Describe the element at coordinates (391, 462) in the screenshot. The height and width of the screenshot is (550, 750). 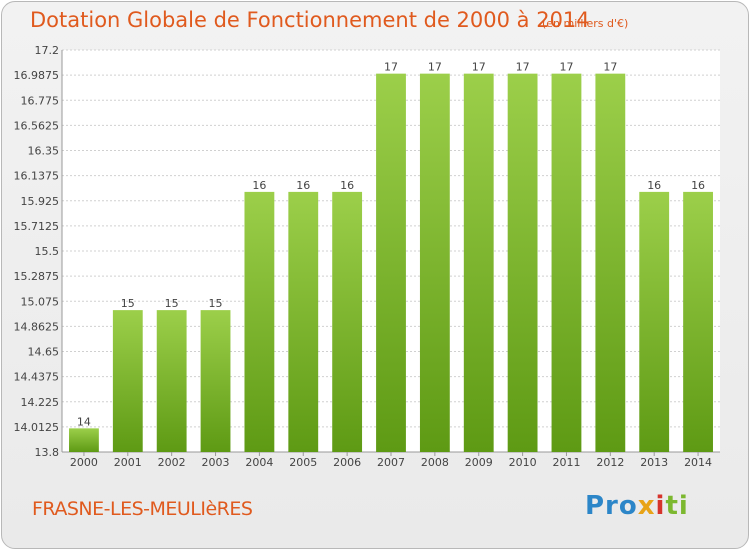
I see `x-tick-label: 2007` at that location.